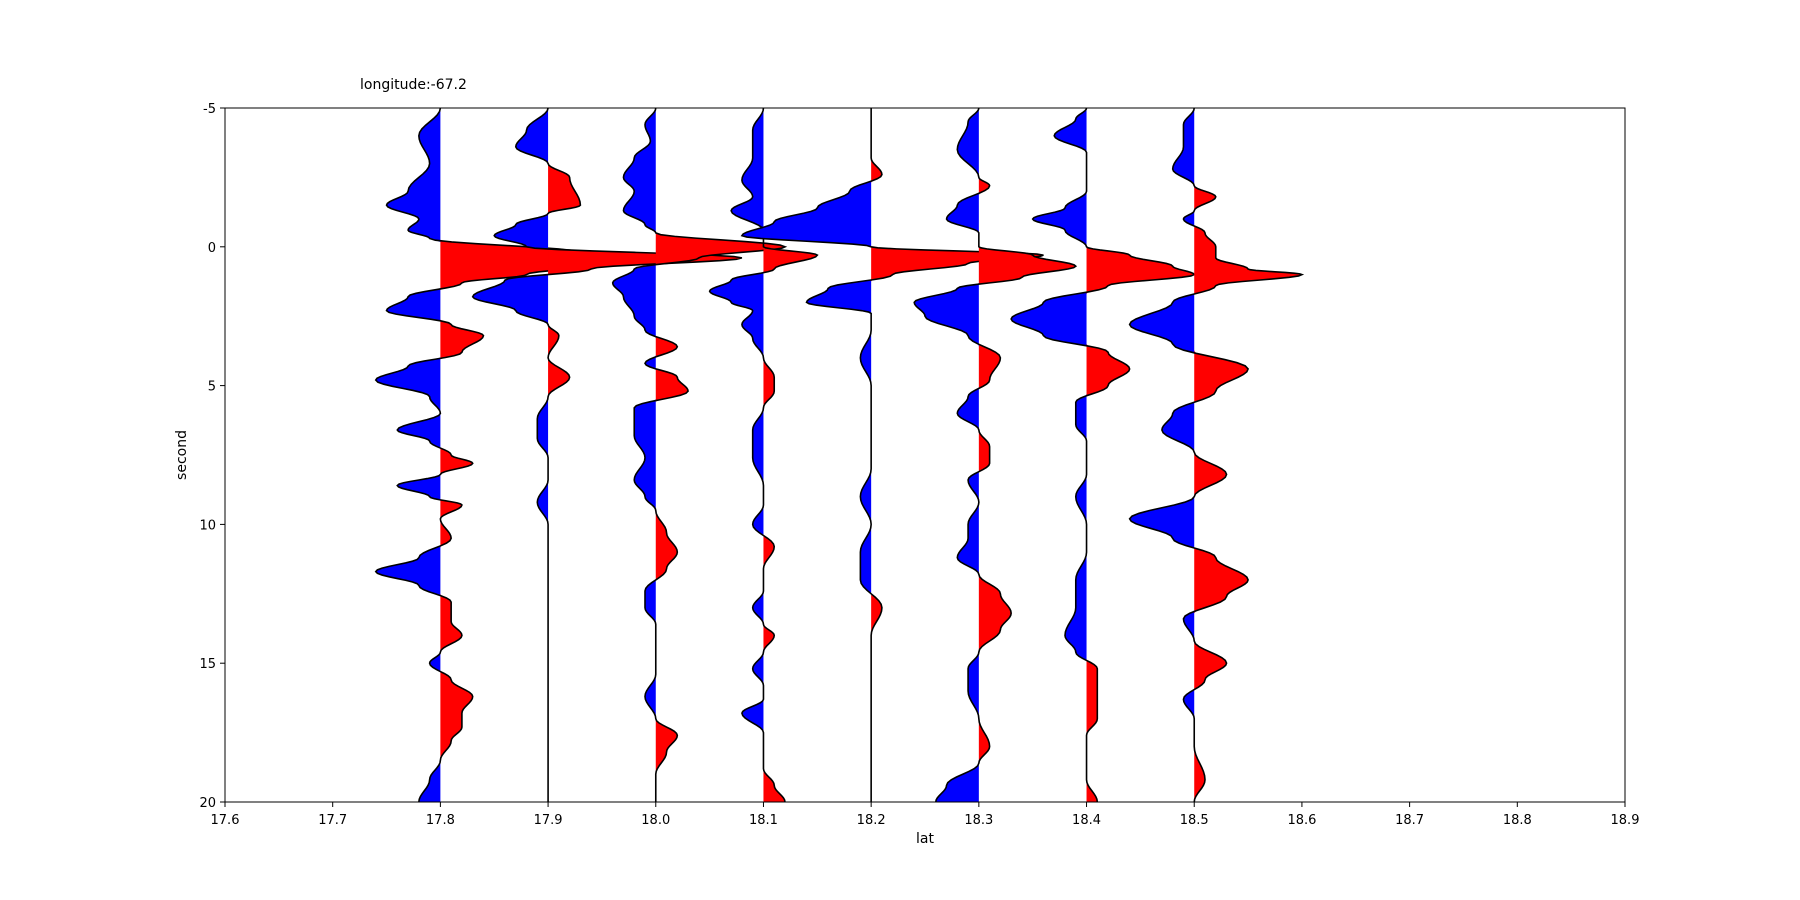 This screenshot has width=1800, height=900. I want to click on trace-18.3, so click(995, 455).